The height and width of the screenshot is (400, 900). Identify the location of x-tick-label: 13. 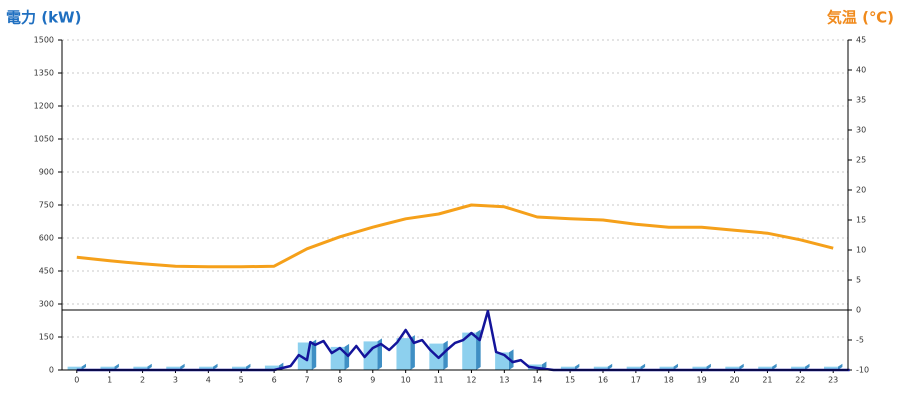
(504, 380).